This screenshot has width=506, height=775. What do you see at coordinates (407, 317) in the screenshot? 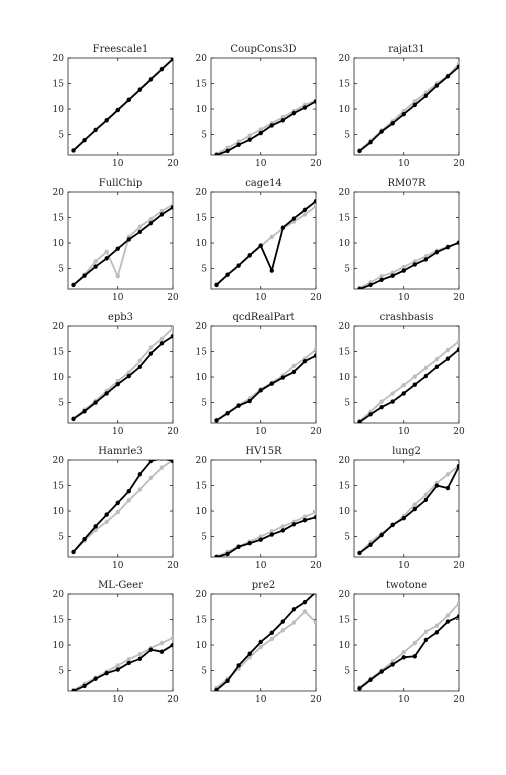
I see `panel-title: crashbasis` at bounding box center [407, 317].